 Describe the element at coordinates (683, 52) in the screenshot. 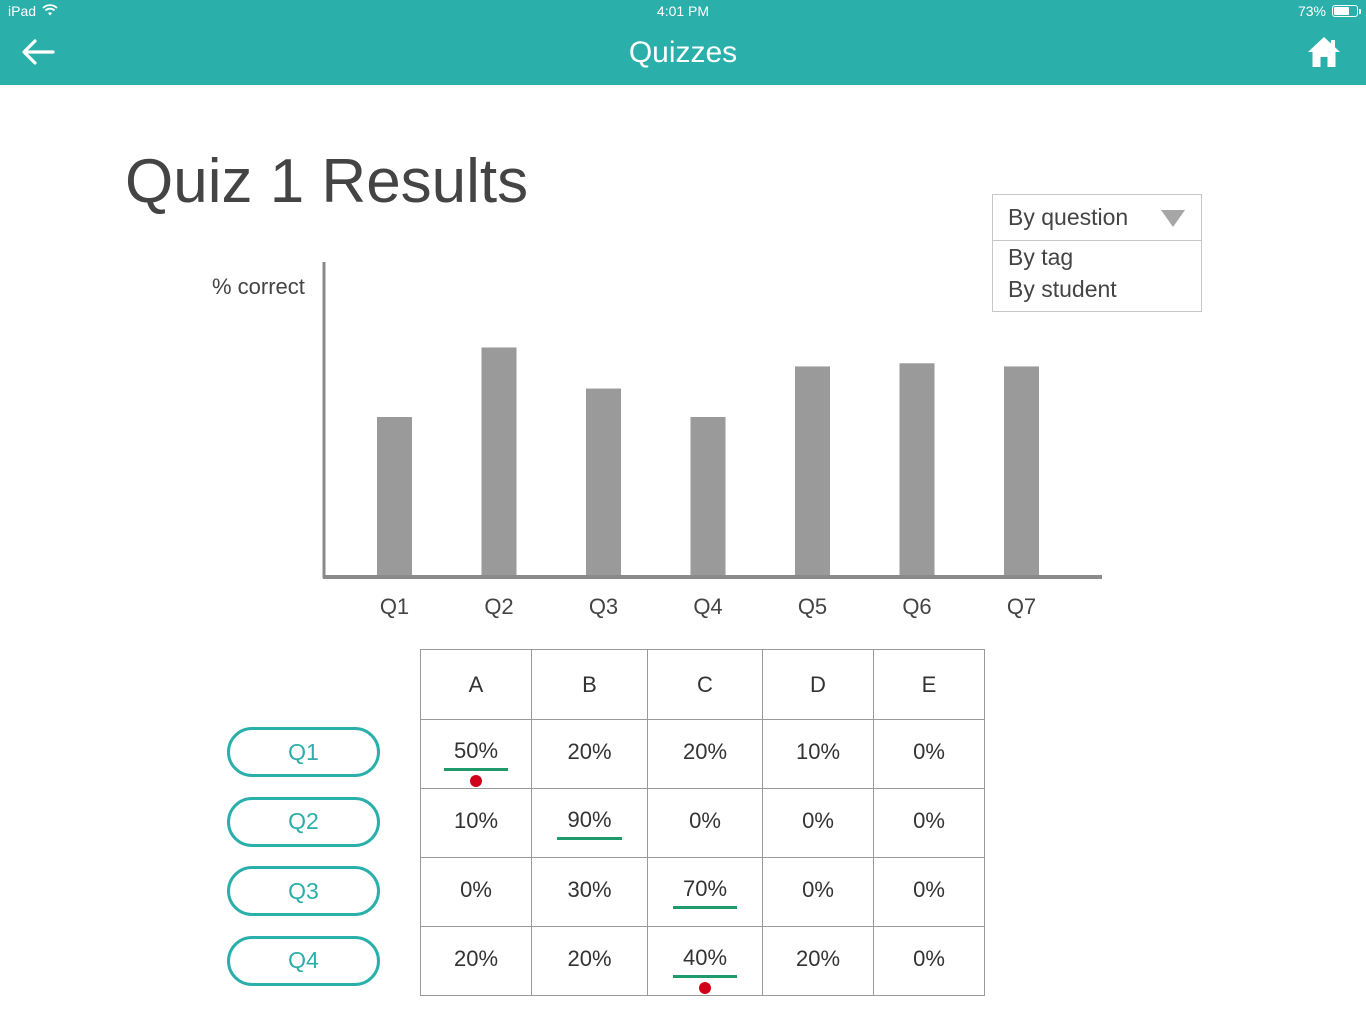

I see `nav-title: Quizzes` at that location.